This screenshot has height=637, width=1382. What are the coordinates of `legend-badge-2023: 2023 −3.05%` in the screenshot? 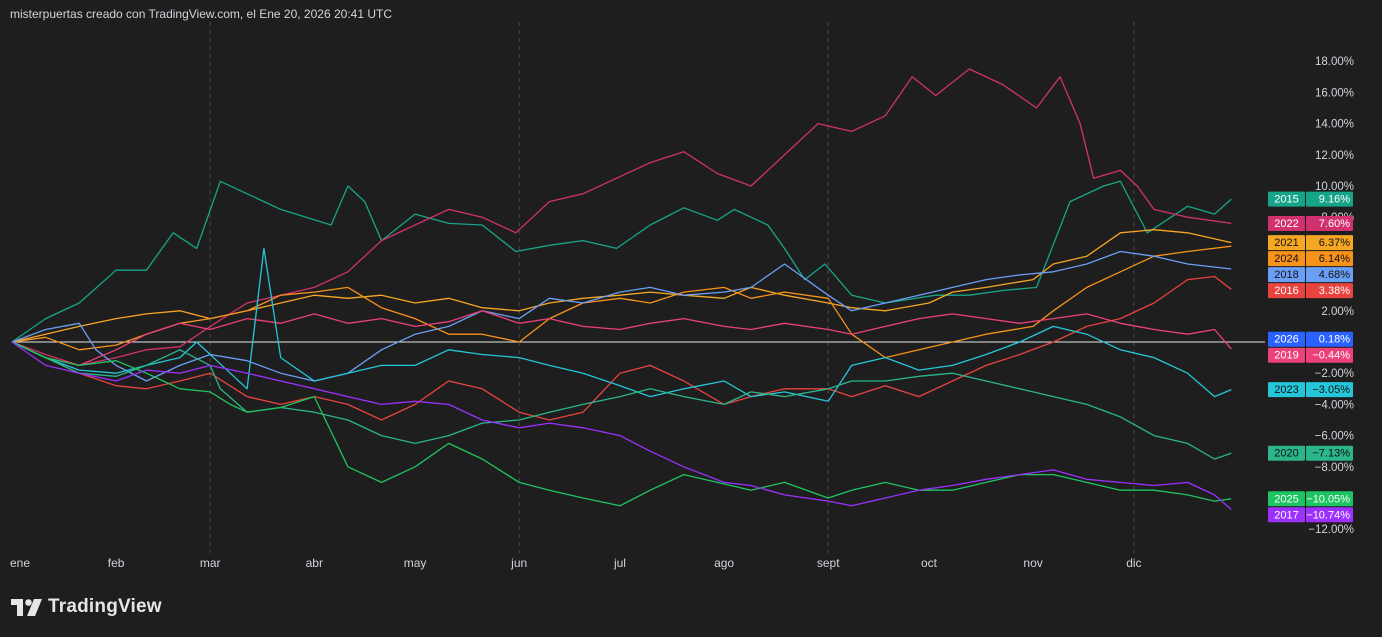 It's located at (1310, 390).